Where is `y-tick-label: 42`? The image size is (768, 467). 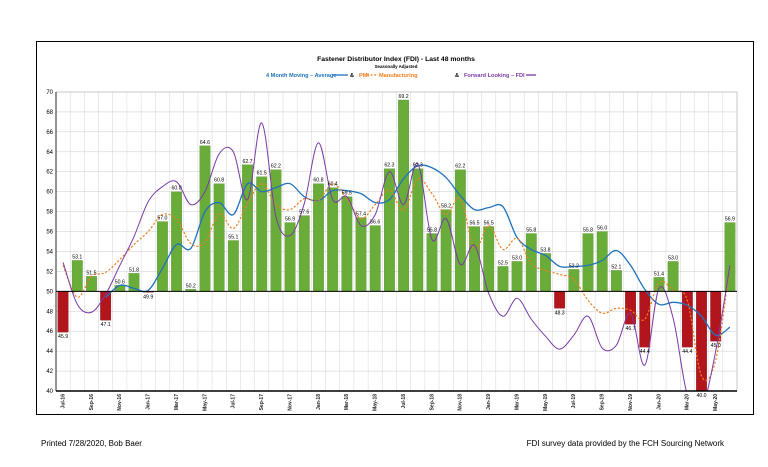 y-tick-label: 42 is located at coordinates (49, 372).